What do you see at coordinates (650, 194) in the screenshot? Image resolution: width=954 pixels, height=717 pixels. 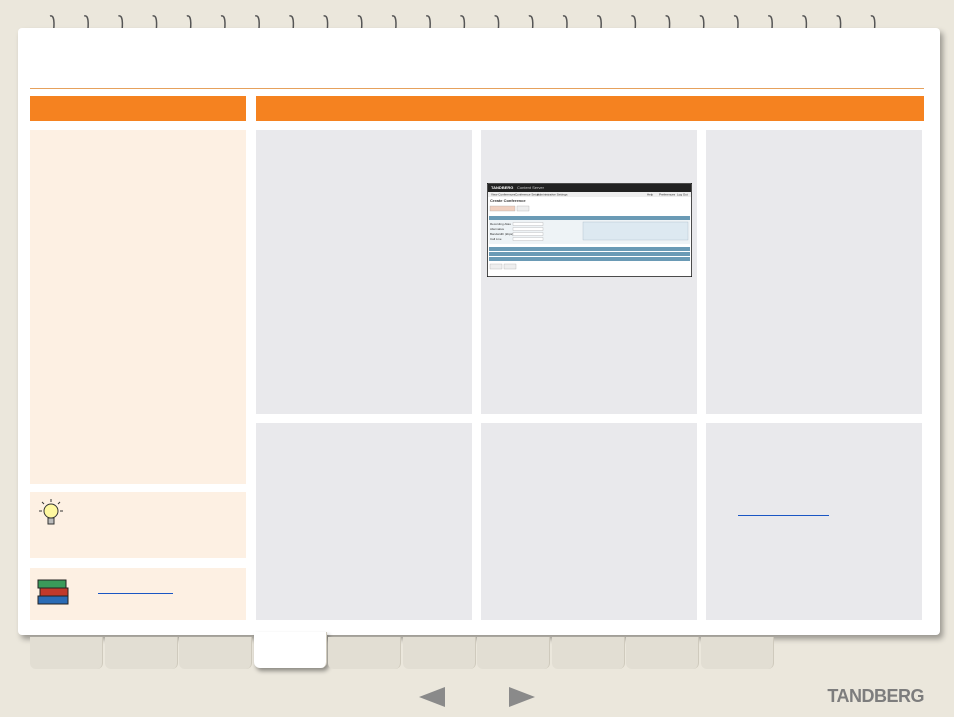 I see `menu-item: Help` at bounding box center [650, 194].